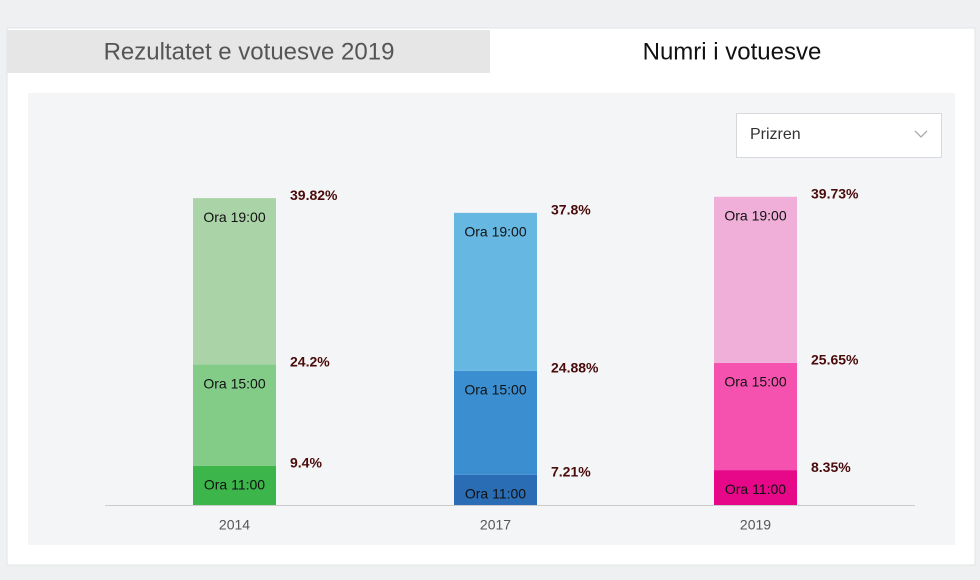 This screenshot has width=980, height=580. I want to click on value-label: 37.8%, so click(571, 210).